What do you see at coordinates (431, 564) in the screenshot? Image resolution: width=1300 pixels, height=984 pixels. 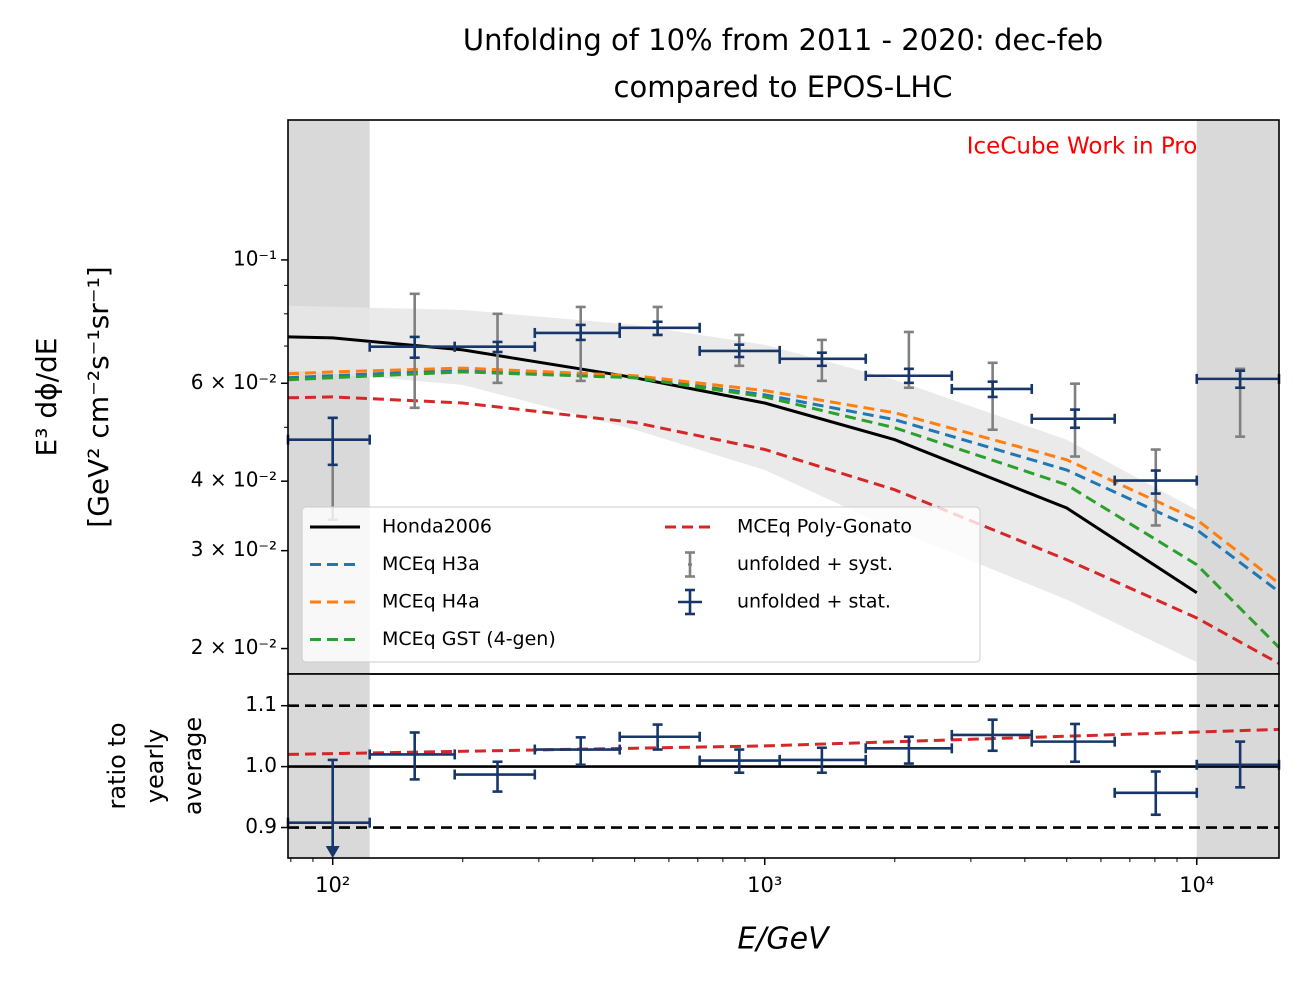 I see `legend-label: MCEq H3a` at bounding box center [431, 564].